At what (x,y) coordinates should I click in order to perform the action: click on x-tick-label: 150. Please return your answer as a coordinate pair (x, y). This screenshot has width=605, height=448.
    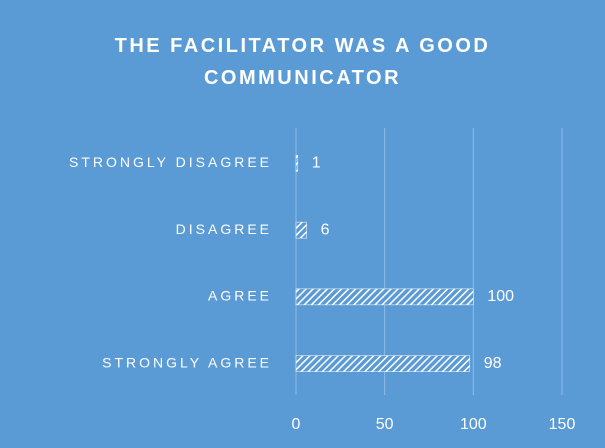
    Looking at the image, I should click on (562, 424).